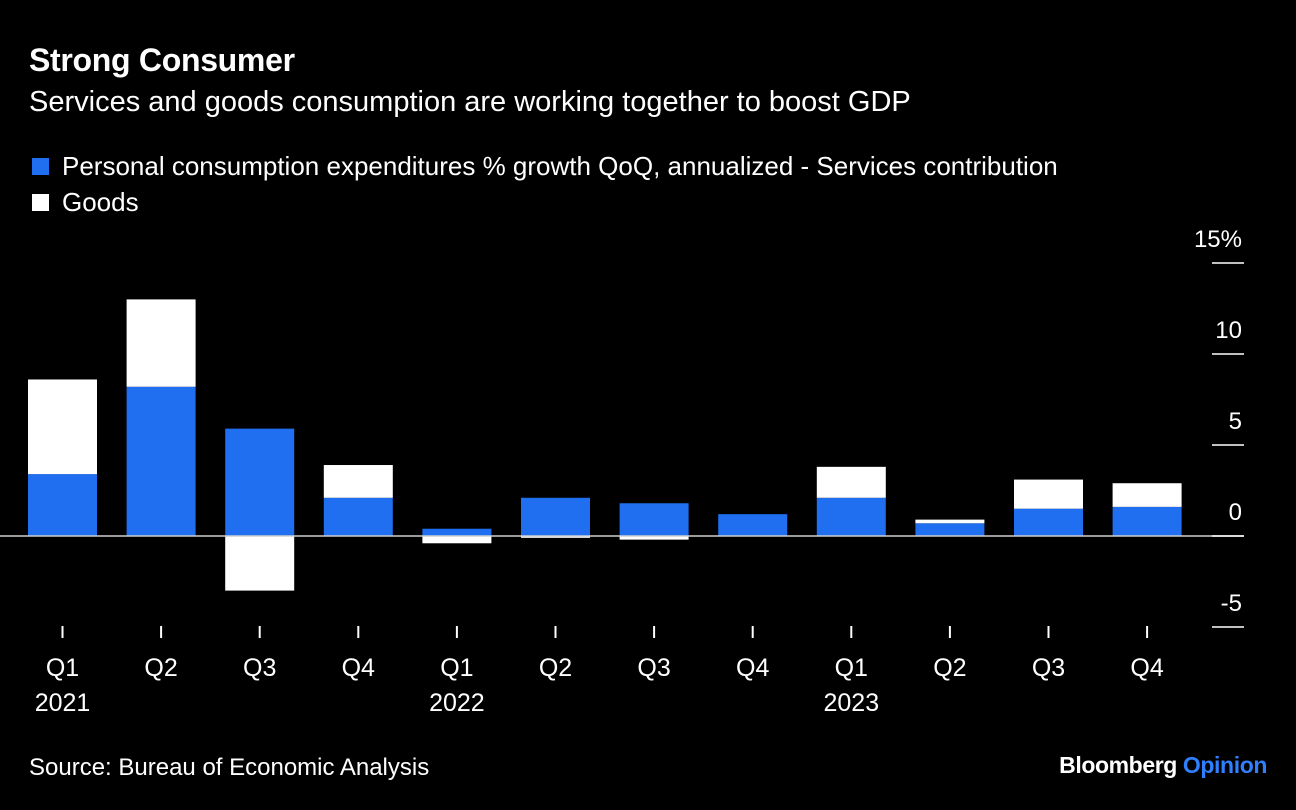  Describe the element at coordinates (100, 201) in the screenshot. I see `legend-goods-label: Goods` at that location.